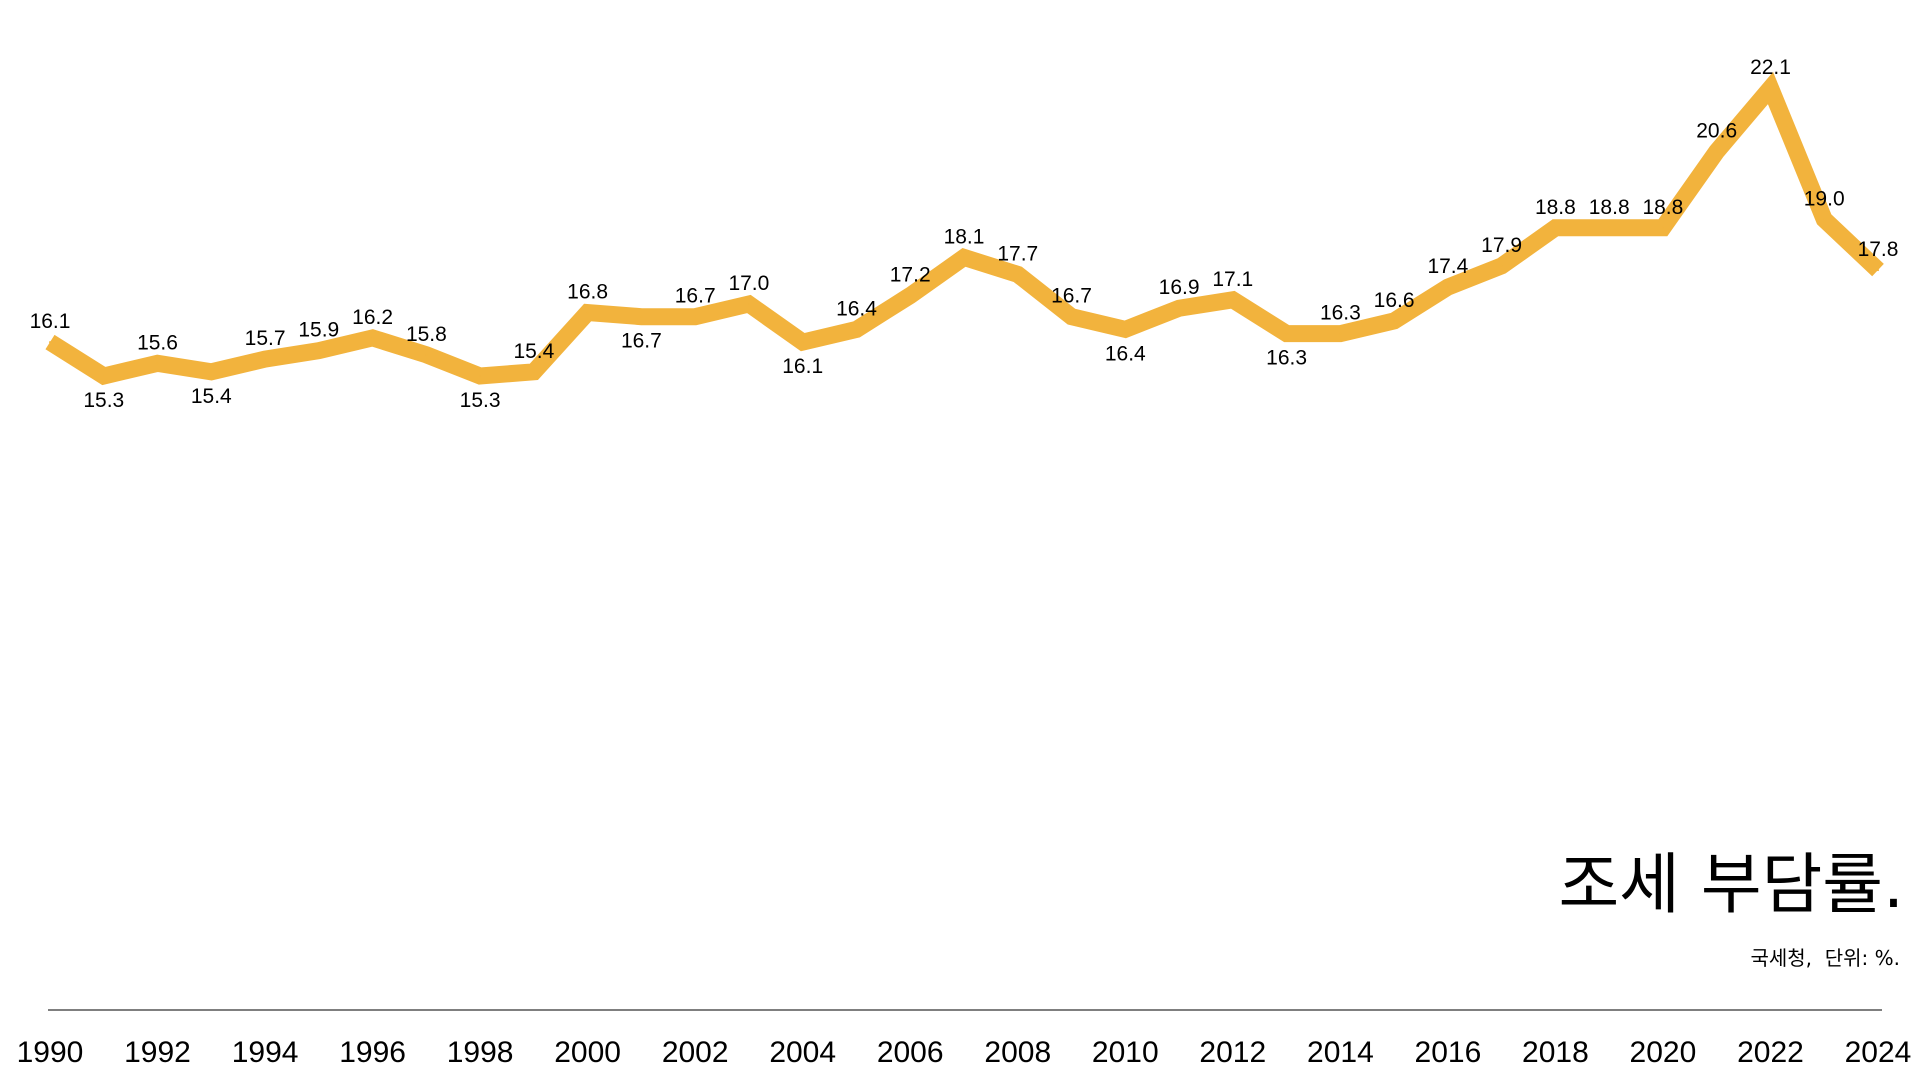 The height and width of the screenshot is (1080, 1920). I want to click on x-tick-label-2016: 2016, so click(1448, 1052).